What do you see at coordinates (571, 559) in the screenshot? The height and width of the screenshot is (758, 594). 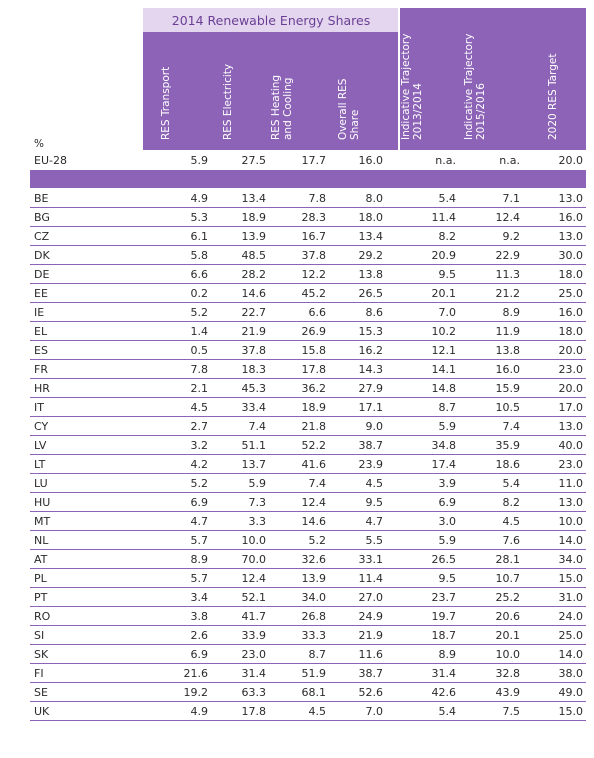 I see `value-cell: 34.0` at bounding box center [571, 559].